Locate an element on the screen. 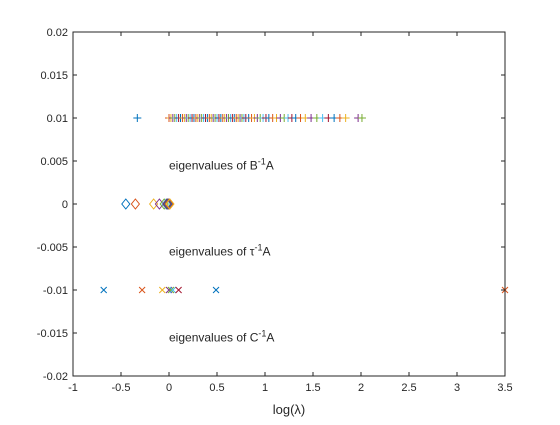  y-tick-label: 0.01 is located at coordinates (57, 119).